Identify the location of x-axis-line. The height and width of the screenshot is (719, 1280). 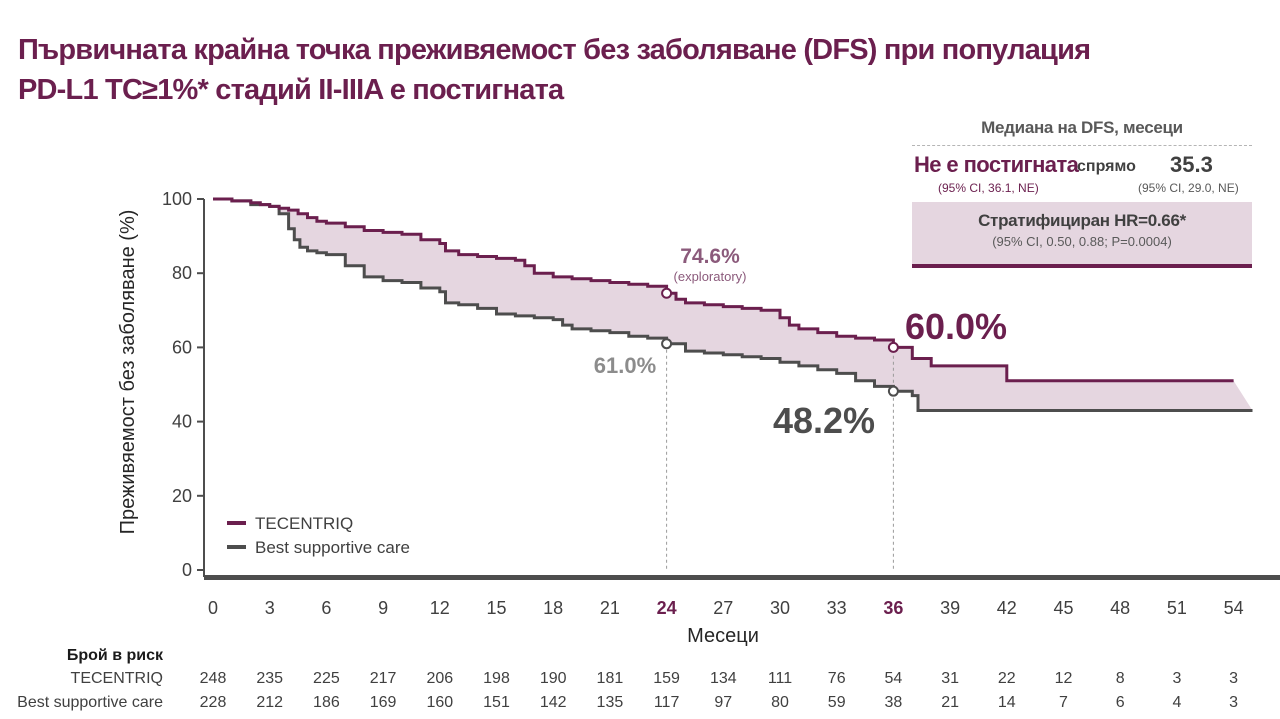
(742, 577).